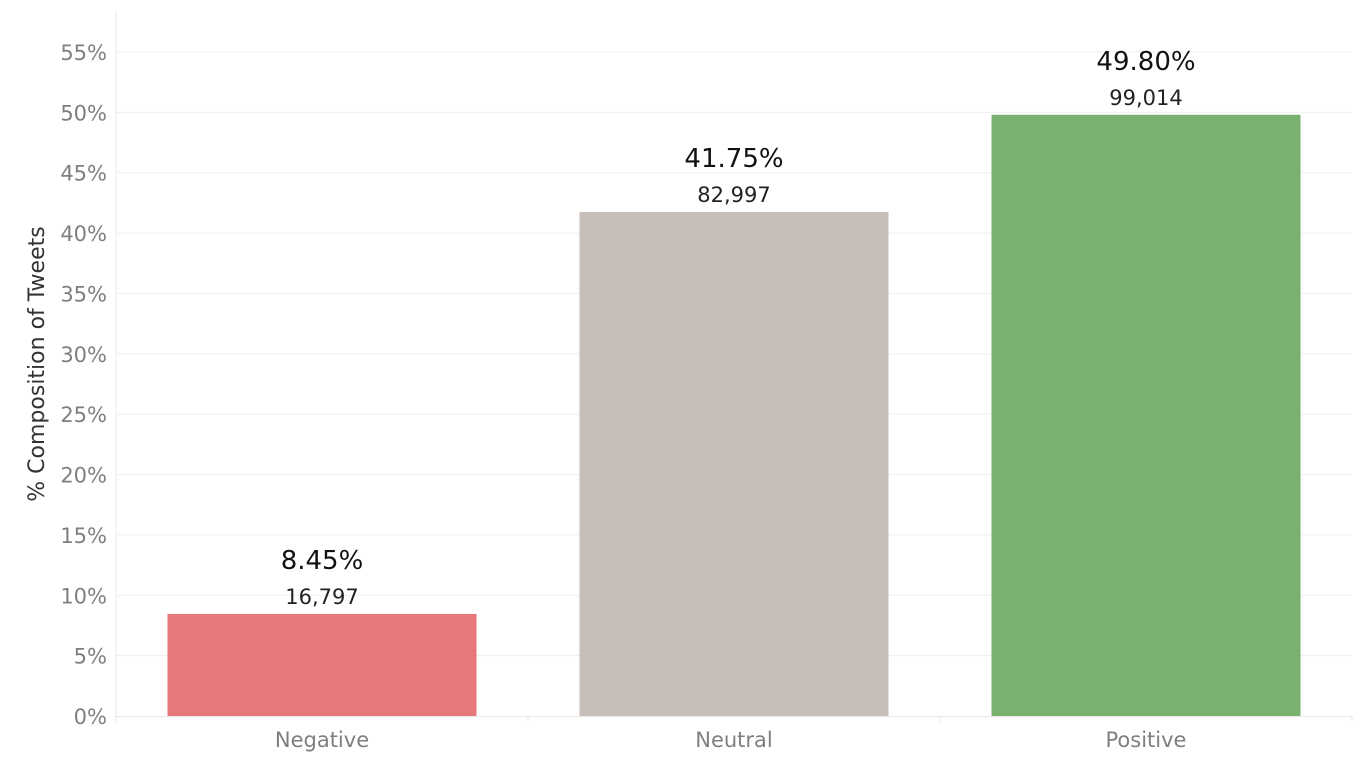 Image resolution: width=1360 pixels, height=762 pixels. What do you see at coordinates (83, 113) in the screenshot?
I see `y-tick-label: 50%` at bounding box center [83, 113].